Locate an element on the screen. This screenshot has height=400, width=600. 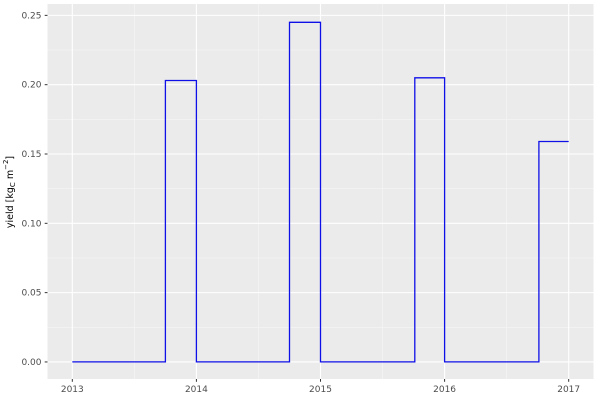
y-axis-title: yield [kgC m−2] is located at coordinates (9, 192).